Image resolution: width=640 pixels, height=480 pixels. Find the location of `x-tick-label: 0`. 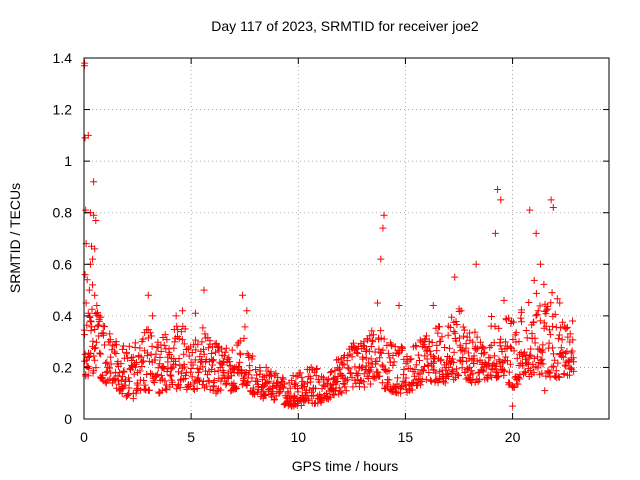

x-tick-label: 0 is located at coordinates (84, 437).